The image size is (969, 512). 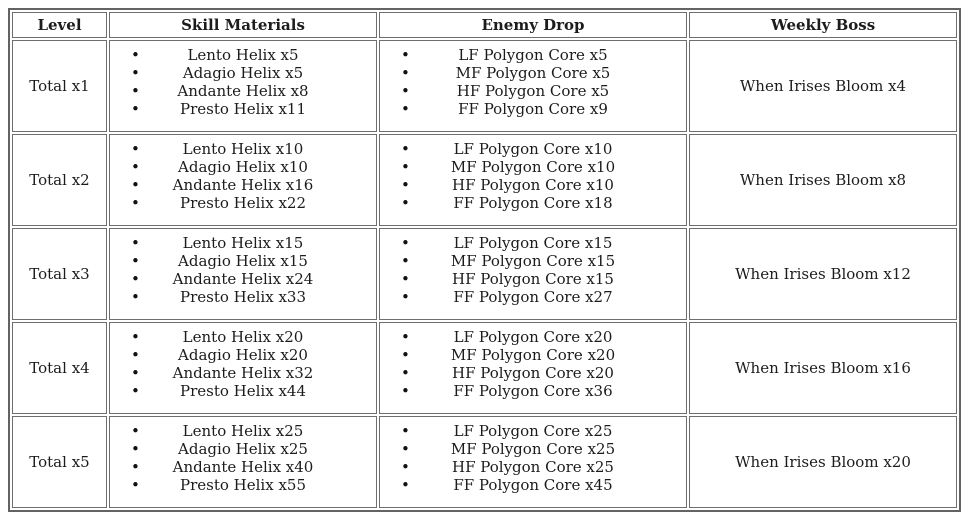 I want to click on list-item-text: FF Polygon Core x36, so click(x=533, y=391).